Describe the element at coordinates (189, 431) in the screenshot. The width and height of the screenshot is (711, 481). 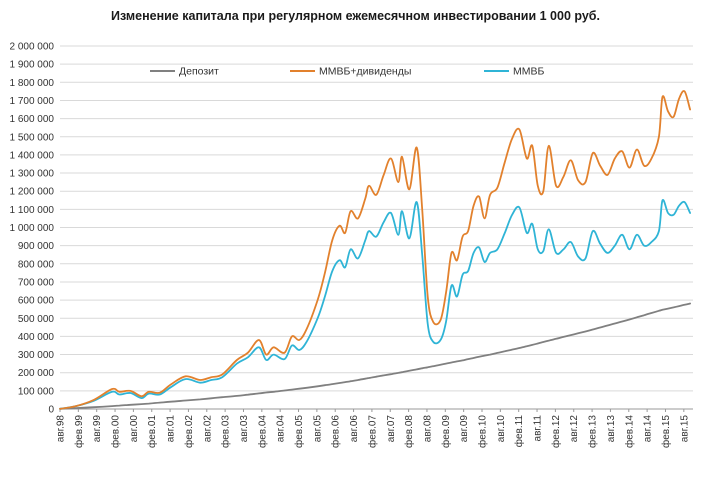
I see `x-tick-label: фев.02` at that location.